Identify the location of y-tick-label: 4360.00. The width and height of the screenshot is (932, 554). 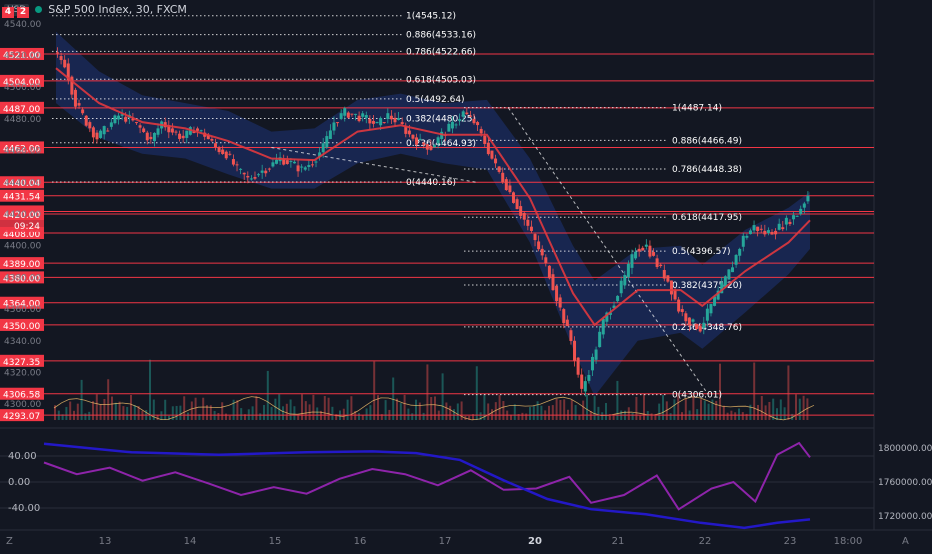
(22, 310).